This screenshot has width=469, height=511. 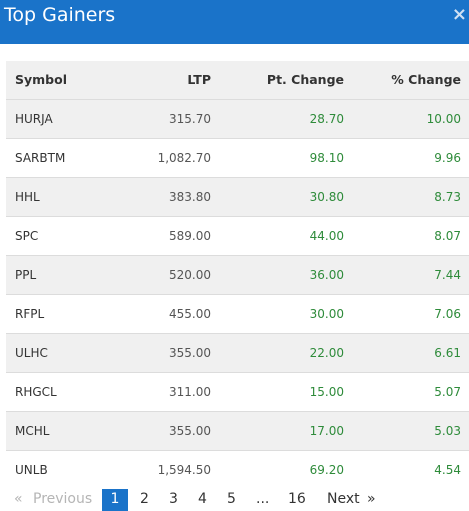 What do you see at coordinates (447, 391) in the screenshot?
I see `pct-change-cell: 5.07` at bounding box center [447, 391].